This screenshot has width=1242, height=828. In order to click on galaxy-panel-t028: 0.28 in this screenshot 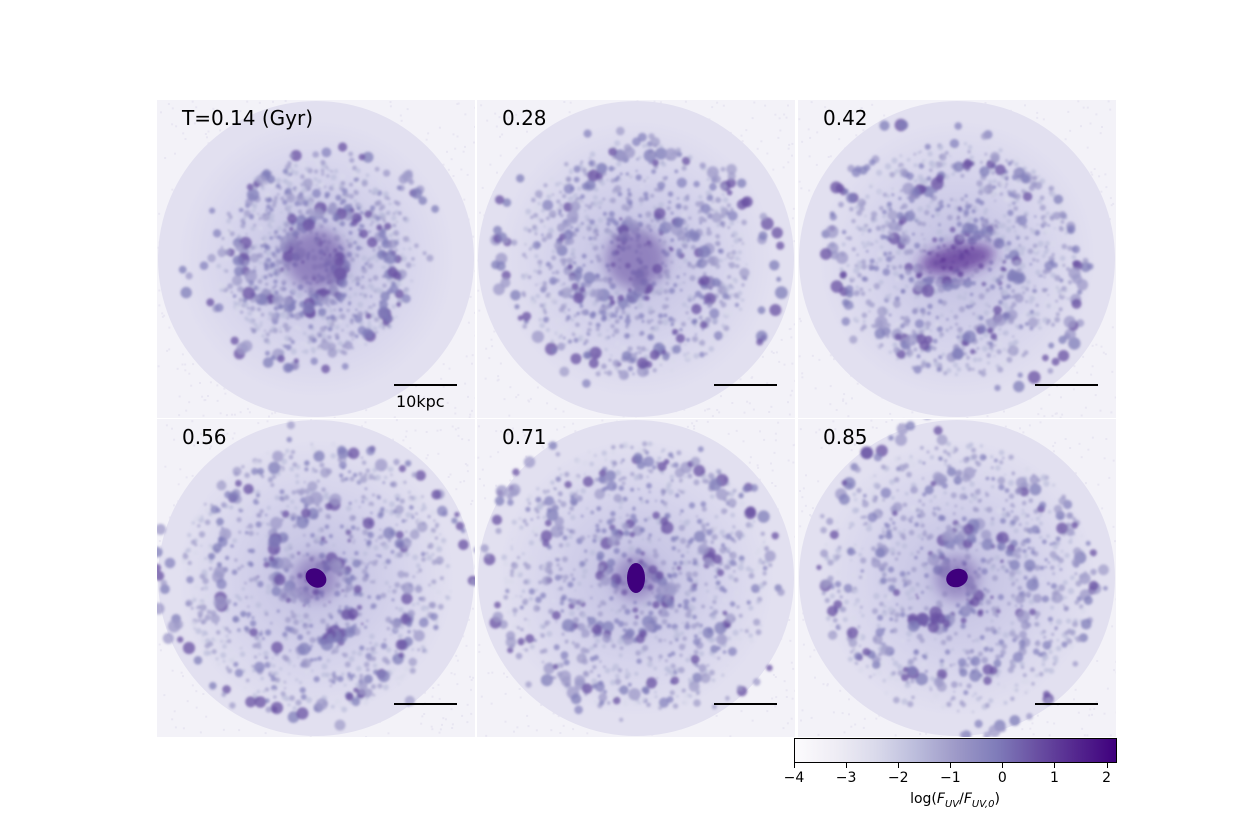, I will do `click(636, 259)`.